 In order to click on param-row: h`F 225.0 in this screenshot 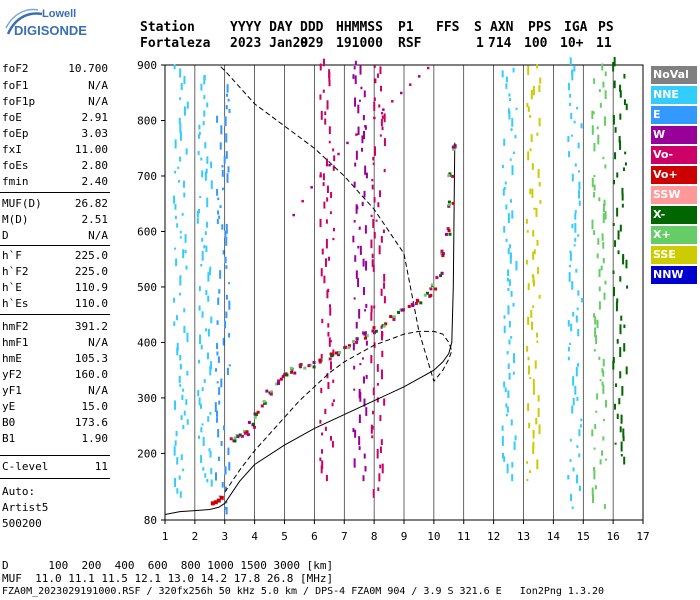, I will do `click(55, 257)`.